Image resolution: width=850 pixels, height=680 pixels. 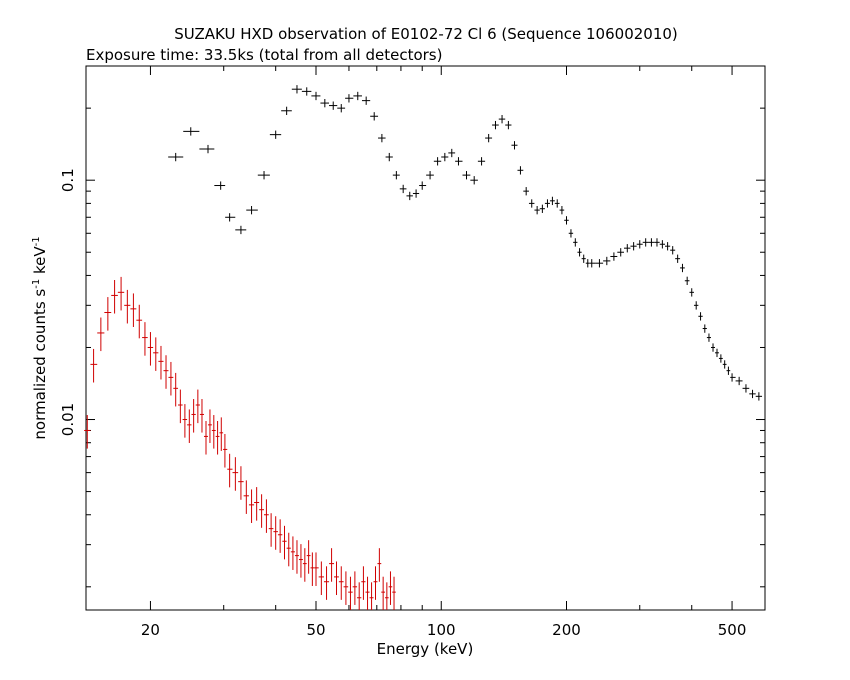 I want to click on y-tick-label: 0.01, so click(x=68, y=419).